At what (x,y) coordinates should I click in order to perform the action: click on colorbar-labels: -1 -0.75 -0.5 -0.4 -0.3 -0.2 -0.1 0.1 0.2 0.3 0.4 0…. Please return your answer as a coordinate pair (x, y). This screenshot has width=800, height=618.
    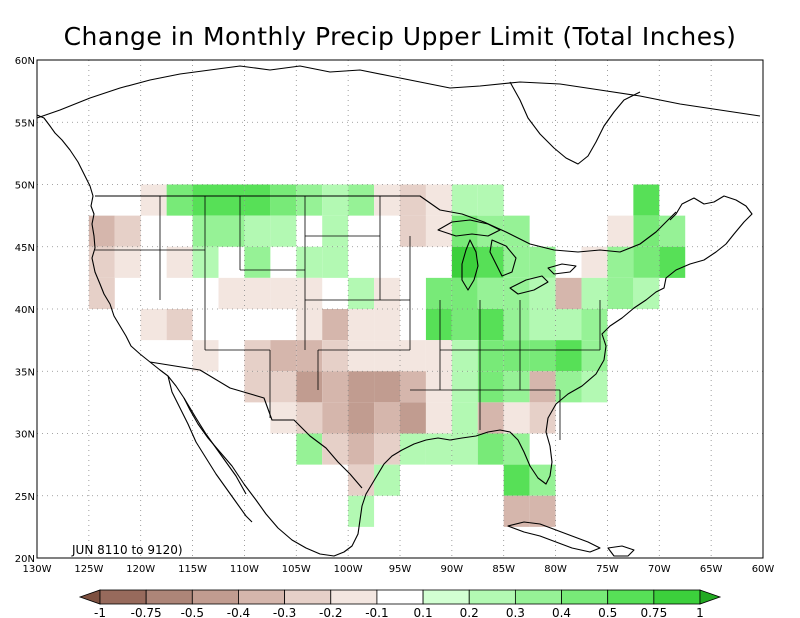
    Looking at the image, I should click on (399, 612).